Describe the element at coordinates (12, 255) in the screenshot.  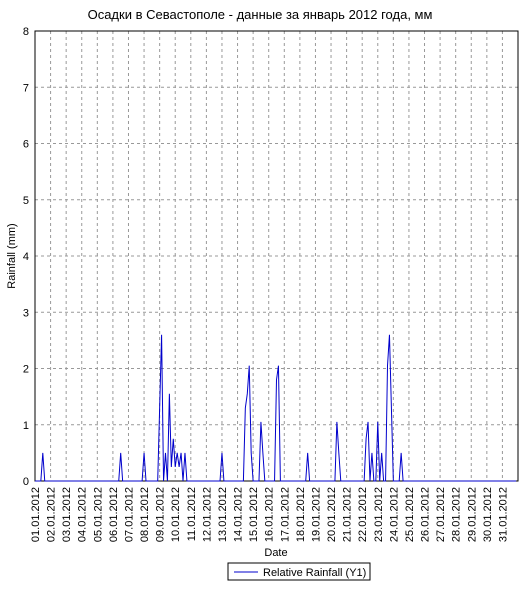
I see `y-axis-label: Rainfall (mm)` at that location.